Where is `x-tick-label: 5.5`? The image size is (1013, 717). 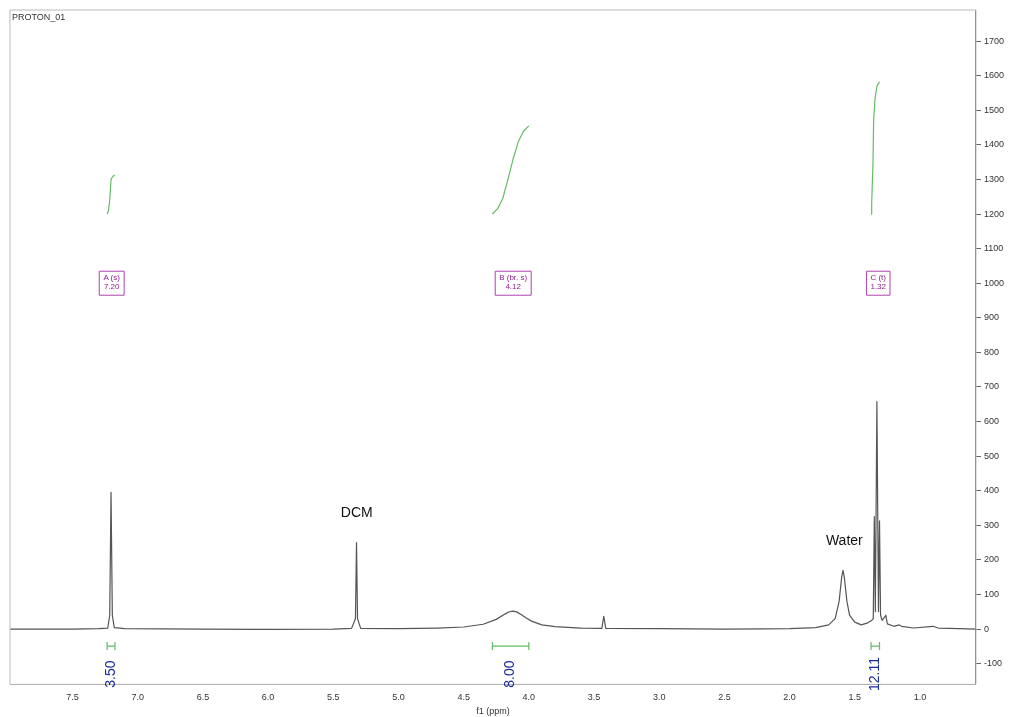
x-tick-label: 5.5 is located at coordinates (333, 697).